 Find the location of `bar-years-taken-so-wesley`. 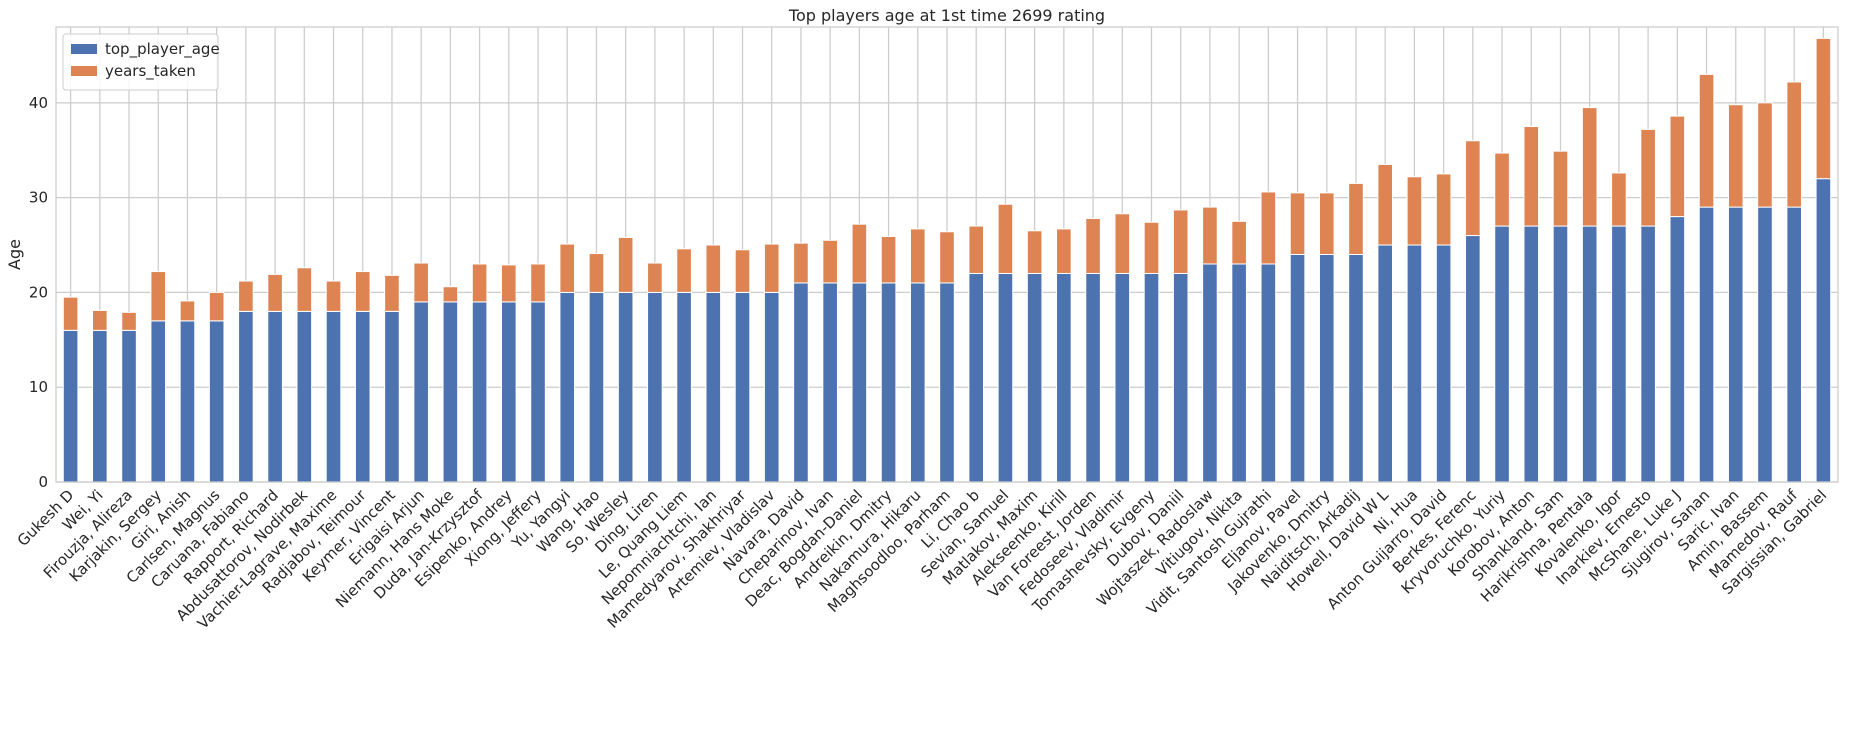

bar-years-taken-so-wesley is located at coordinates (625, 264).